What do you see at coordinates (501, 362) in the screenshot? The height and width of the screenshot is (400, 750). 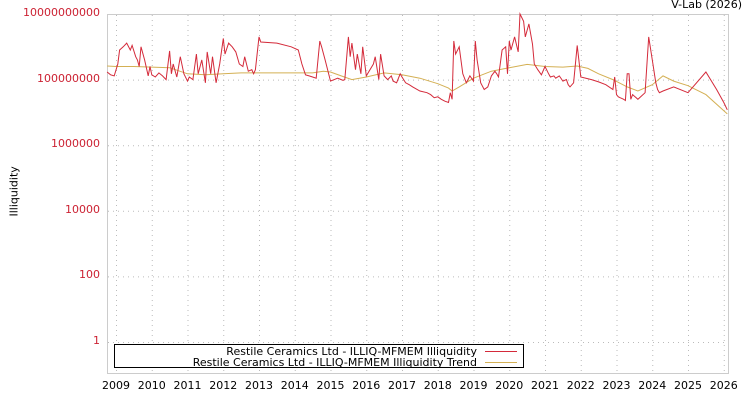 I see `legend-swatch-trend` at bounding box center [501, 362].